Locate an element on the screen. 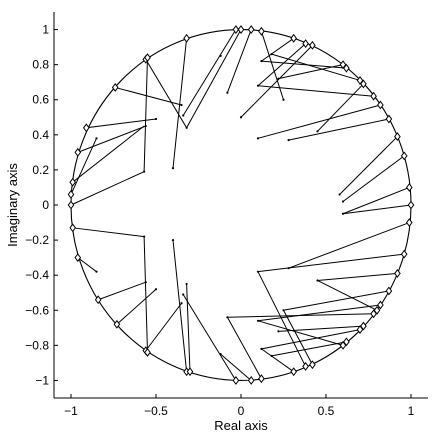  y-tick-label: 0.2 is located at coordinates (40, 170).